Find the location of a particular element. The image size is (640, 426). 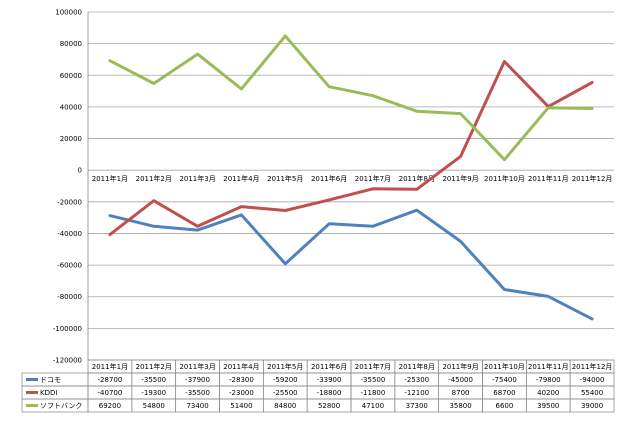

legend-label: ドコモ is located at coordinates (50, 380).